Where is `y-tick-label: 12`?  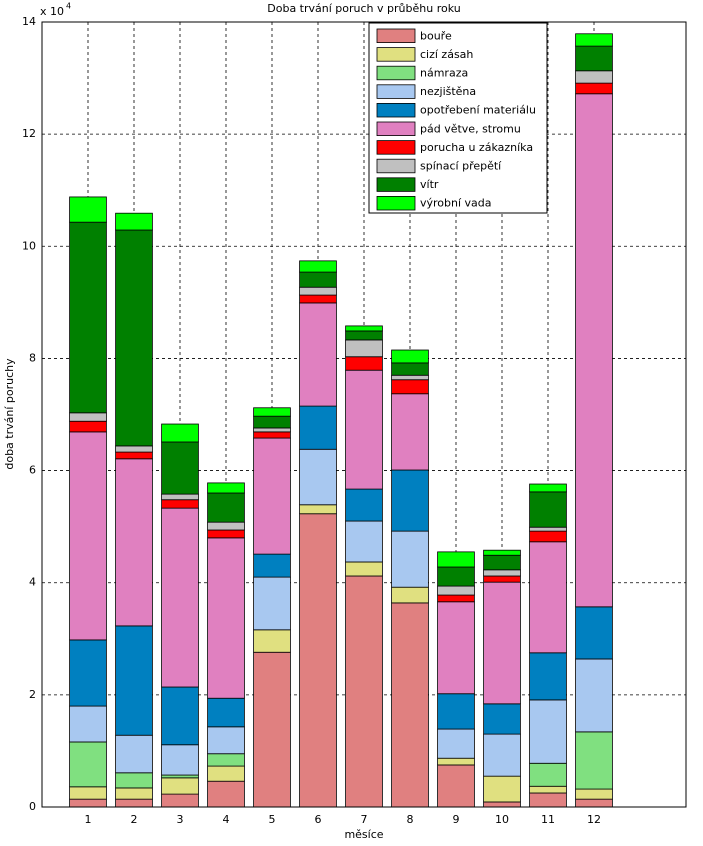 y-tick-label: 12 is located at coordinates (29, 133).